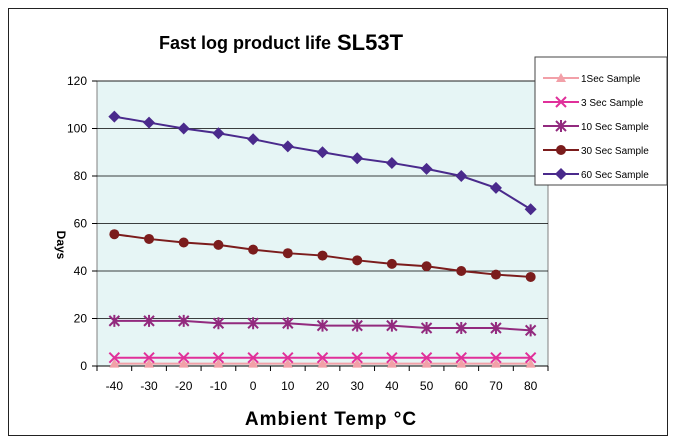  I want to click on legend-label: 3 Sec Sample, so click(612, 103).